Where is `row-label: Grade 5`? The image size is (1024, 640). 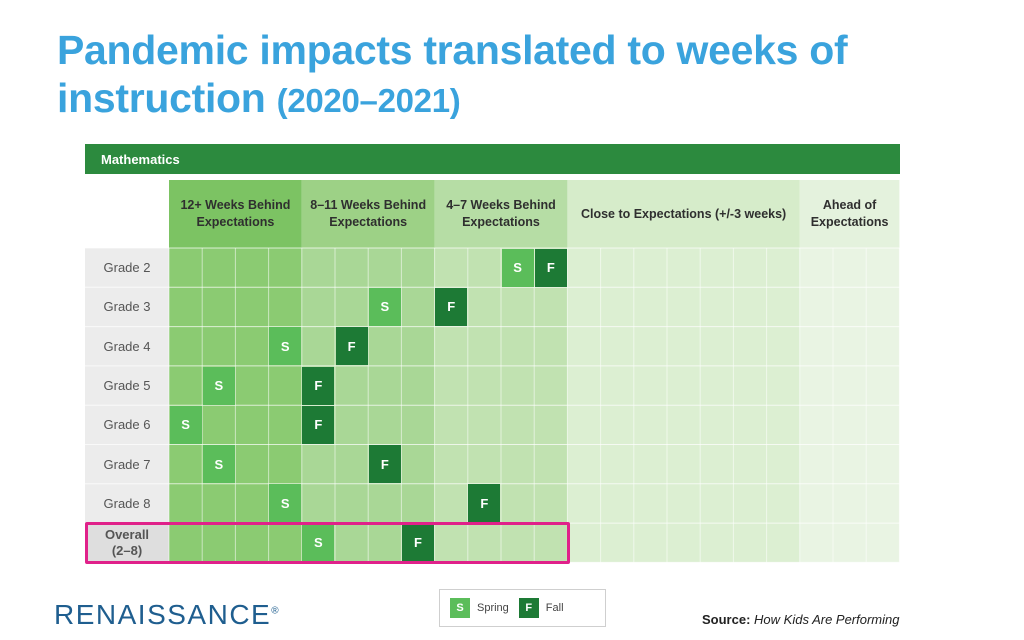 row-label: Grade 5 is located at coordinates (127, 386).